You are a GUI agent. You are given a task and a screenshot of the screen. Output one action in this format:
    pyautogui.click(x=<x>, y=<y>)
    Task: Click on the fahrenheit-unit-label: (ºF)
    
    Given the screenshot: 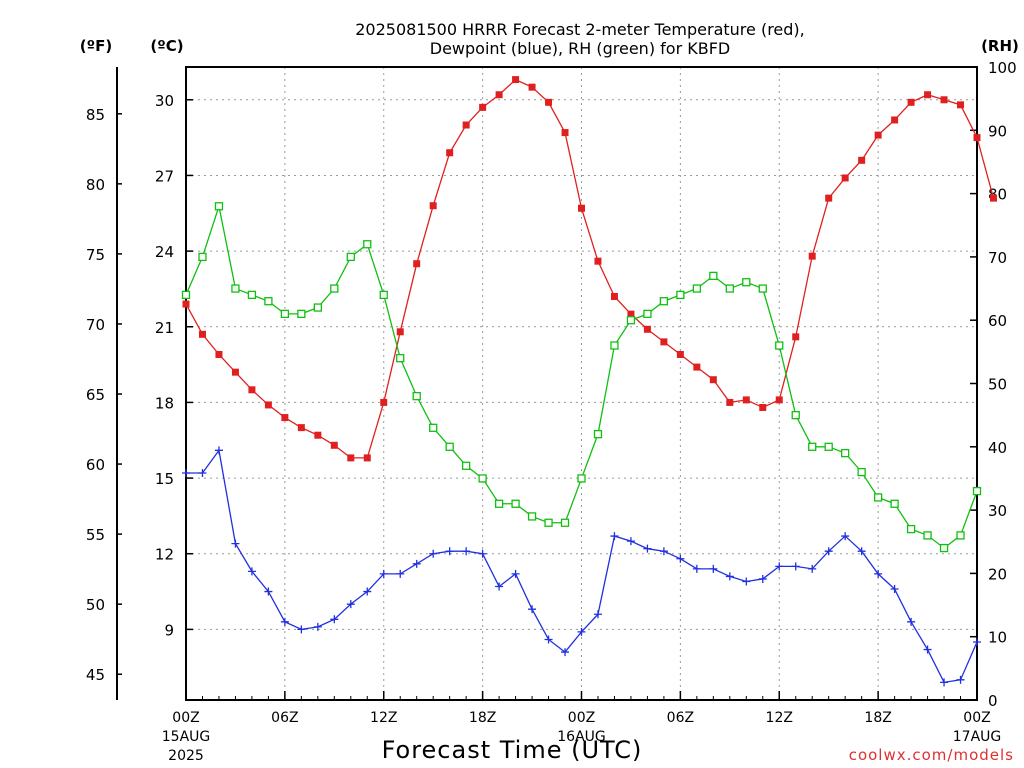 What is the action you would take?
    pyautogui.click(x=96, y=46)
    